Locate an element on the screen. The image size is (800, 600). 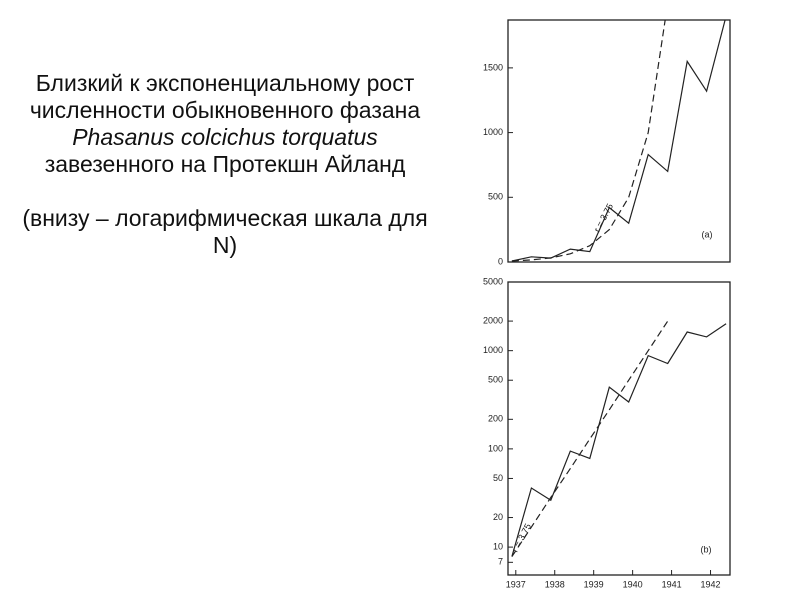
annotation: (b) is located at coordinates (706, 549).